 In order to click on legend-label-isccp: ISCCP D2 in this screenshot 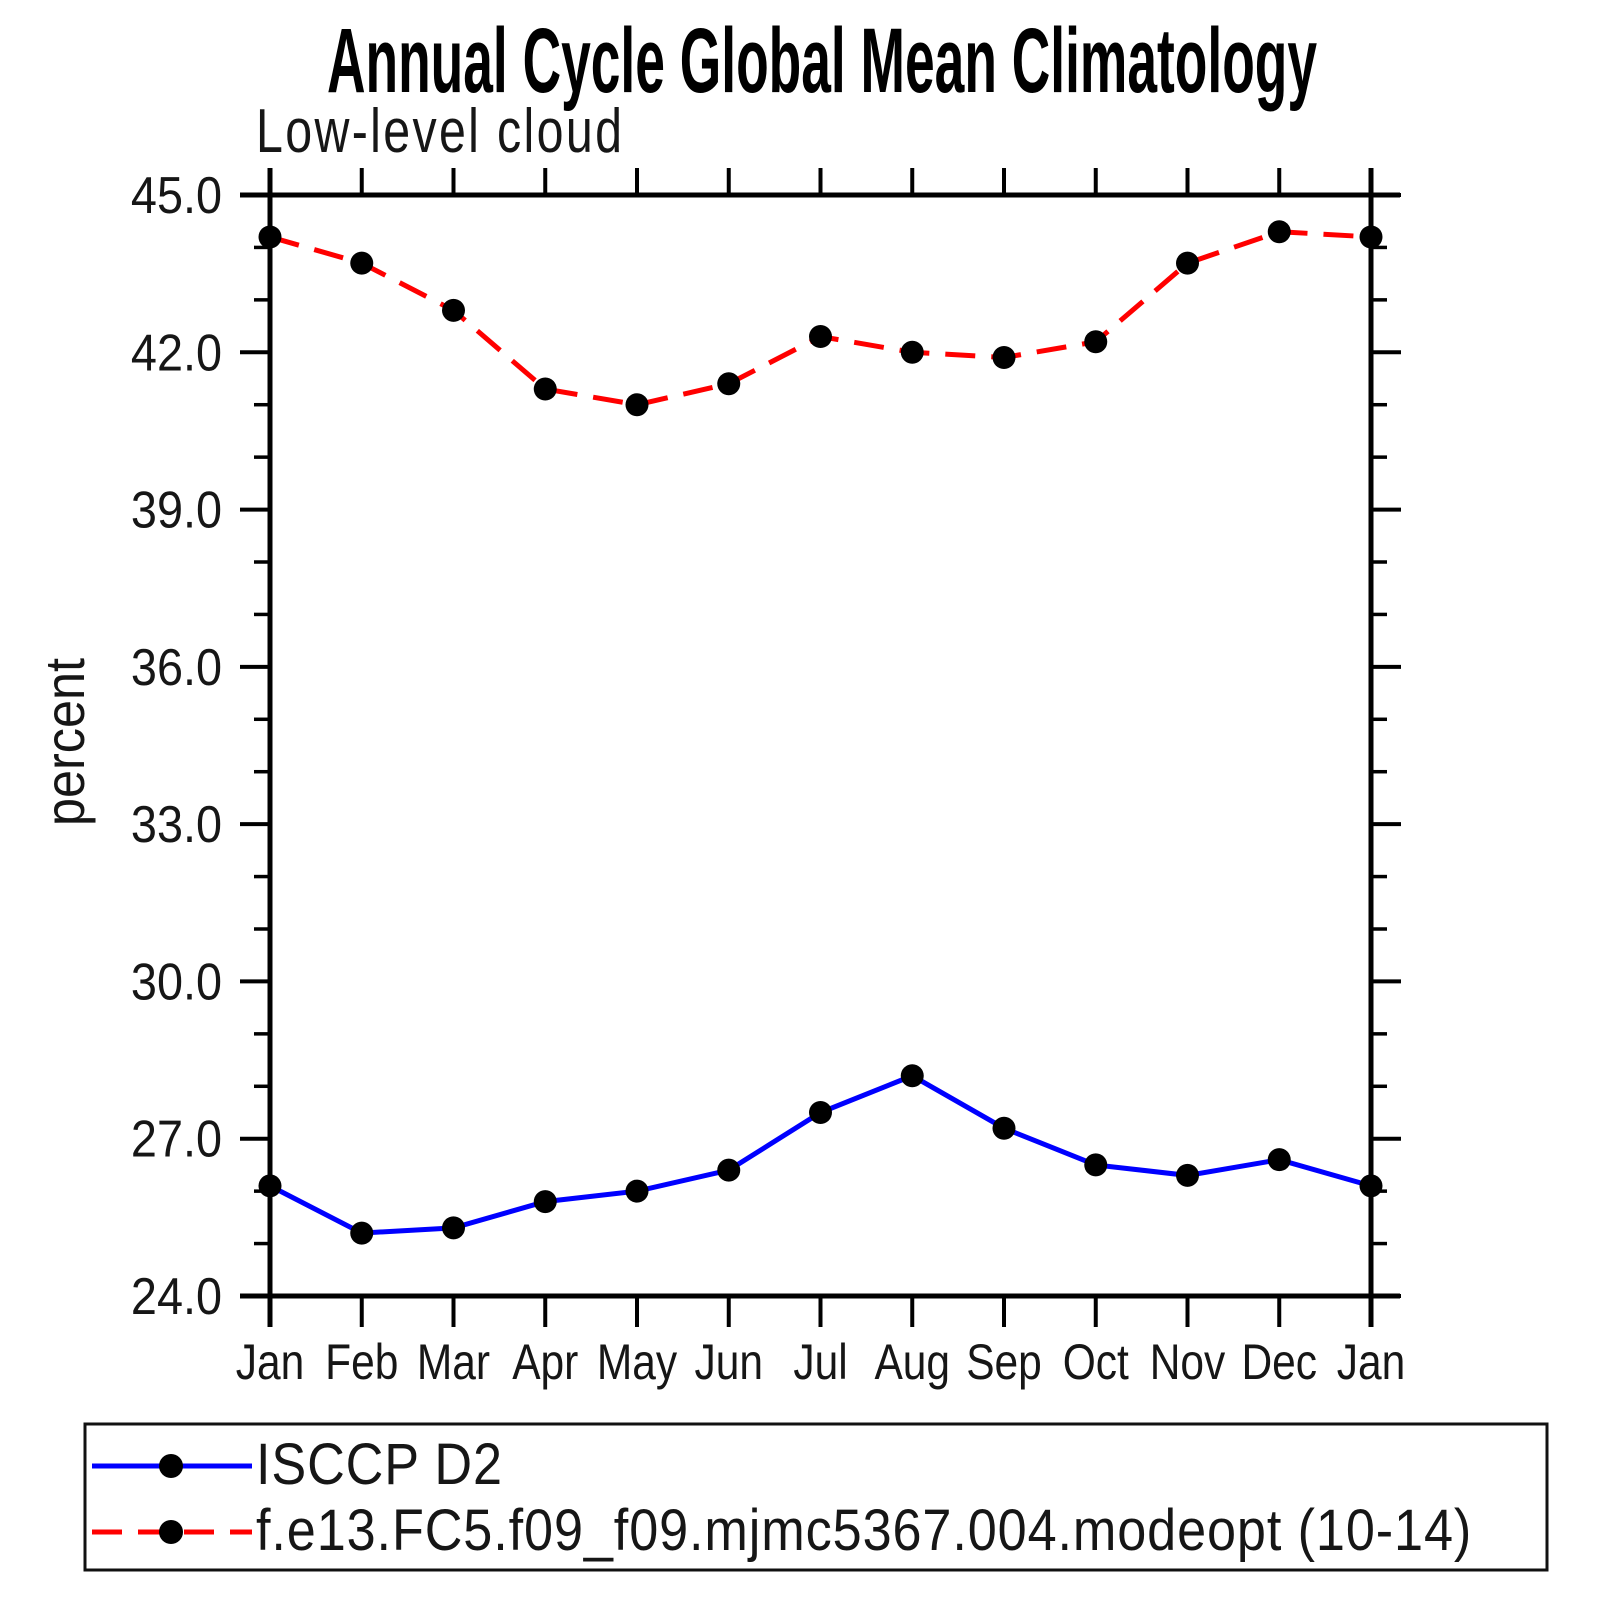, I will do `click(379, 1463)`.